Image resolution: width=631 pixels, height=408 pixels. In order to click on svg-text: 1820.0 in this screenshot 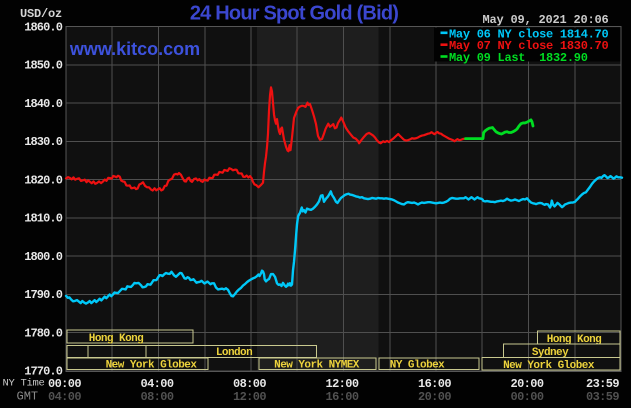, I will do `click(43, 180)`.